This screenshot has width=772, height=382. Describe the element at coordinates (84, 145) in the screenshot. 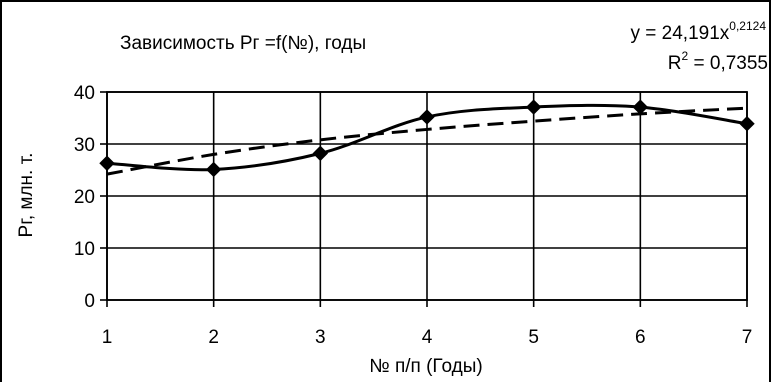

I see `y-tick-label: 30` at that location.